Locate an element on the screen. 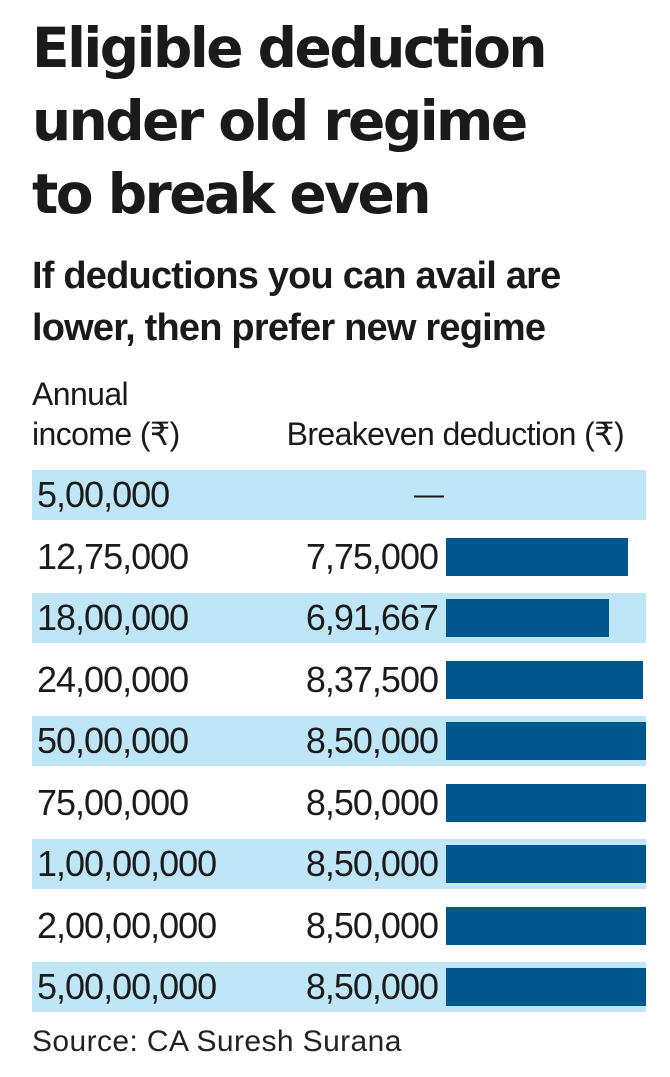 This screenshot has width=670, height=1077. table-row: 2,00,00,000 8,50,000 is located at coordinates (339, 926).